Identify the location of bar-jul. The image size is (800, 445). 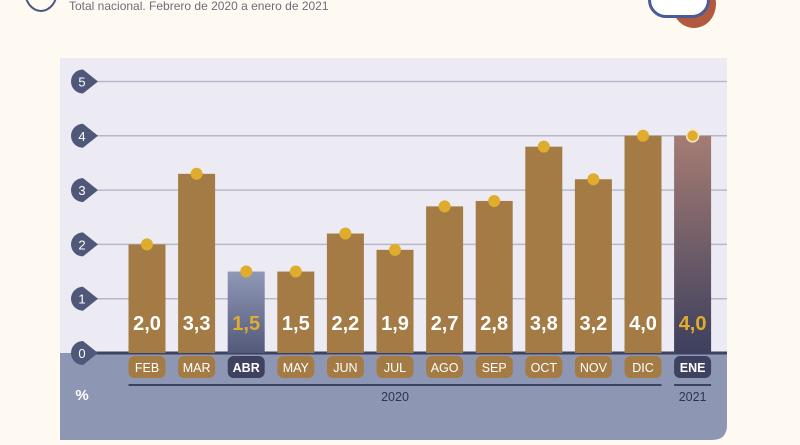
(395, 301).